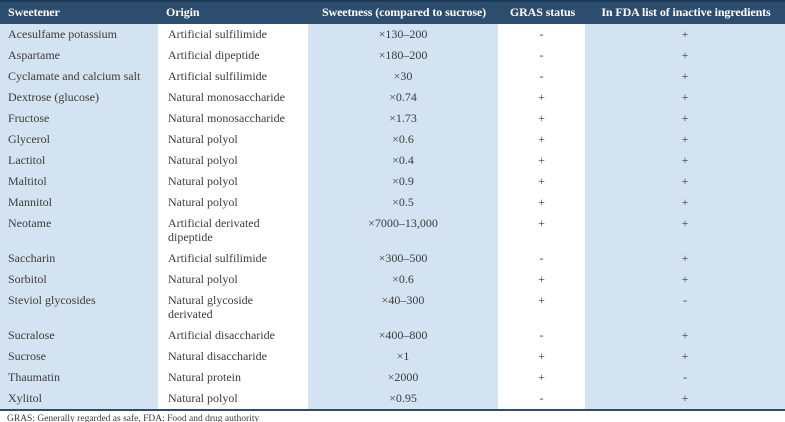 Image resolution: width=785 pixels, height=422 pixels. I want to click on table-row: Fructose Natural monosaccharide ×1.73 + +, so click(392, 118).